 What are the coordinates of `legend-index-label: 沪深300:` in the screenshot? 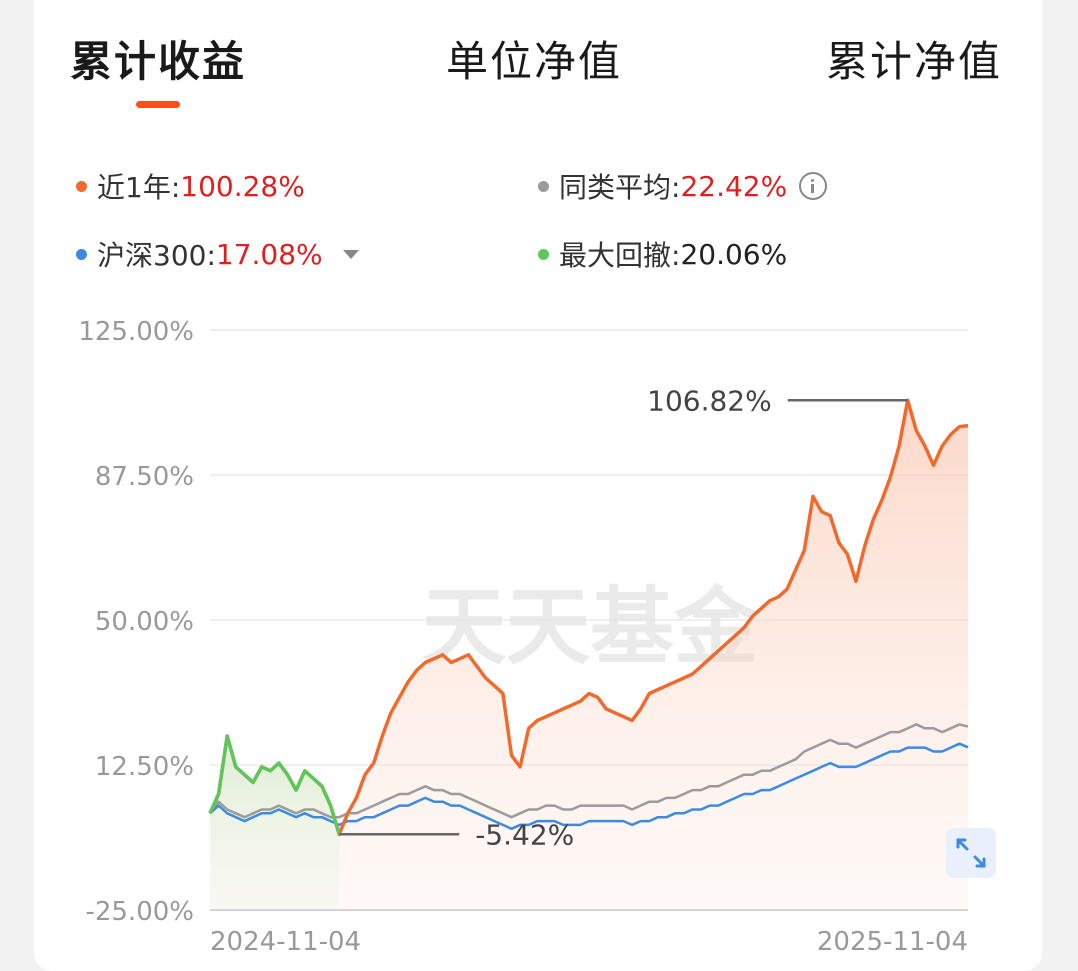 It's located at (156, 255).